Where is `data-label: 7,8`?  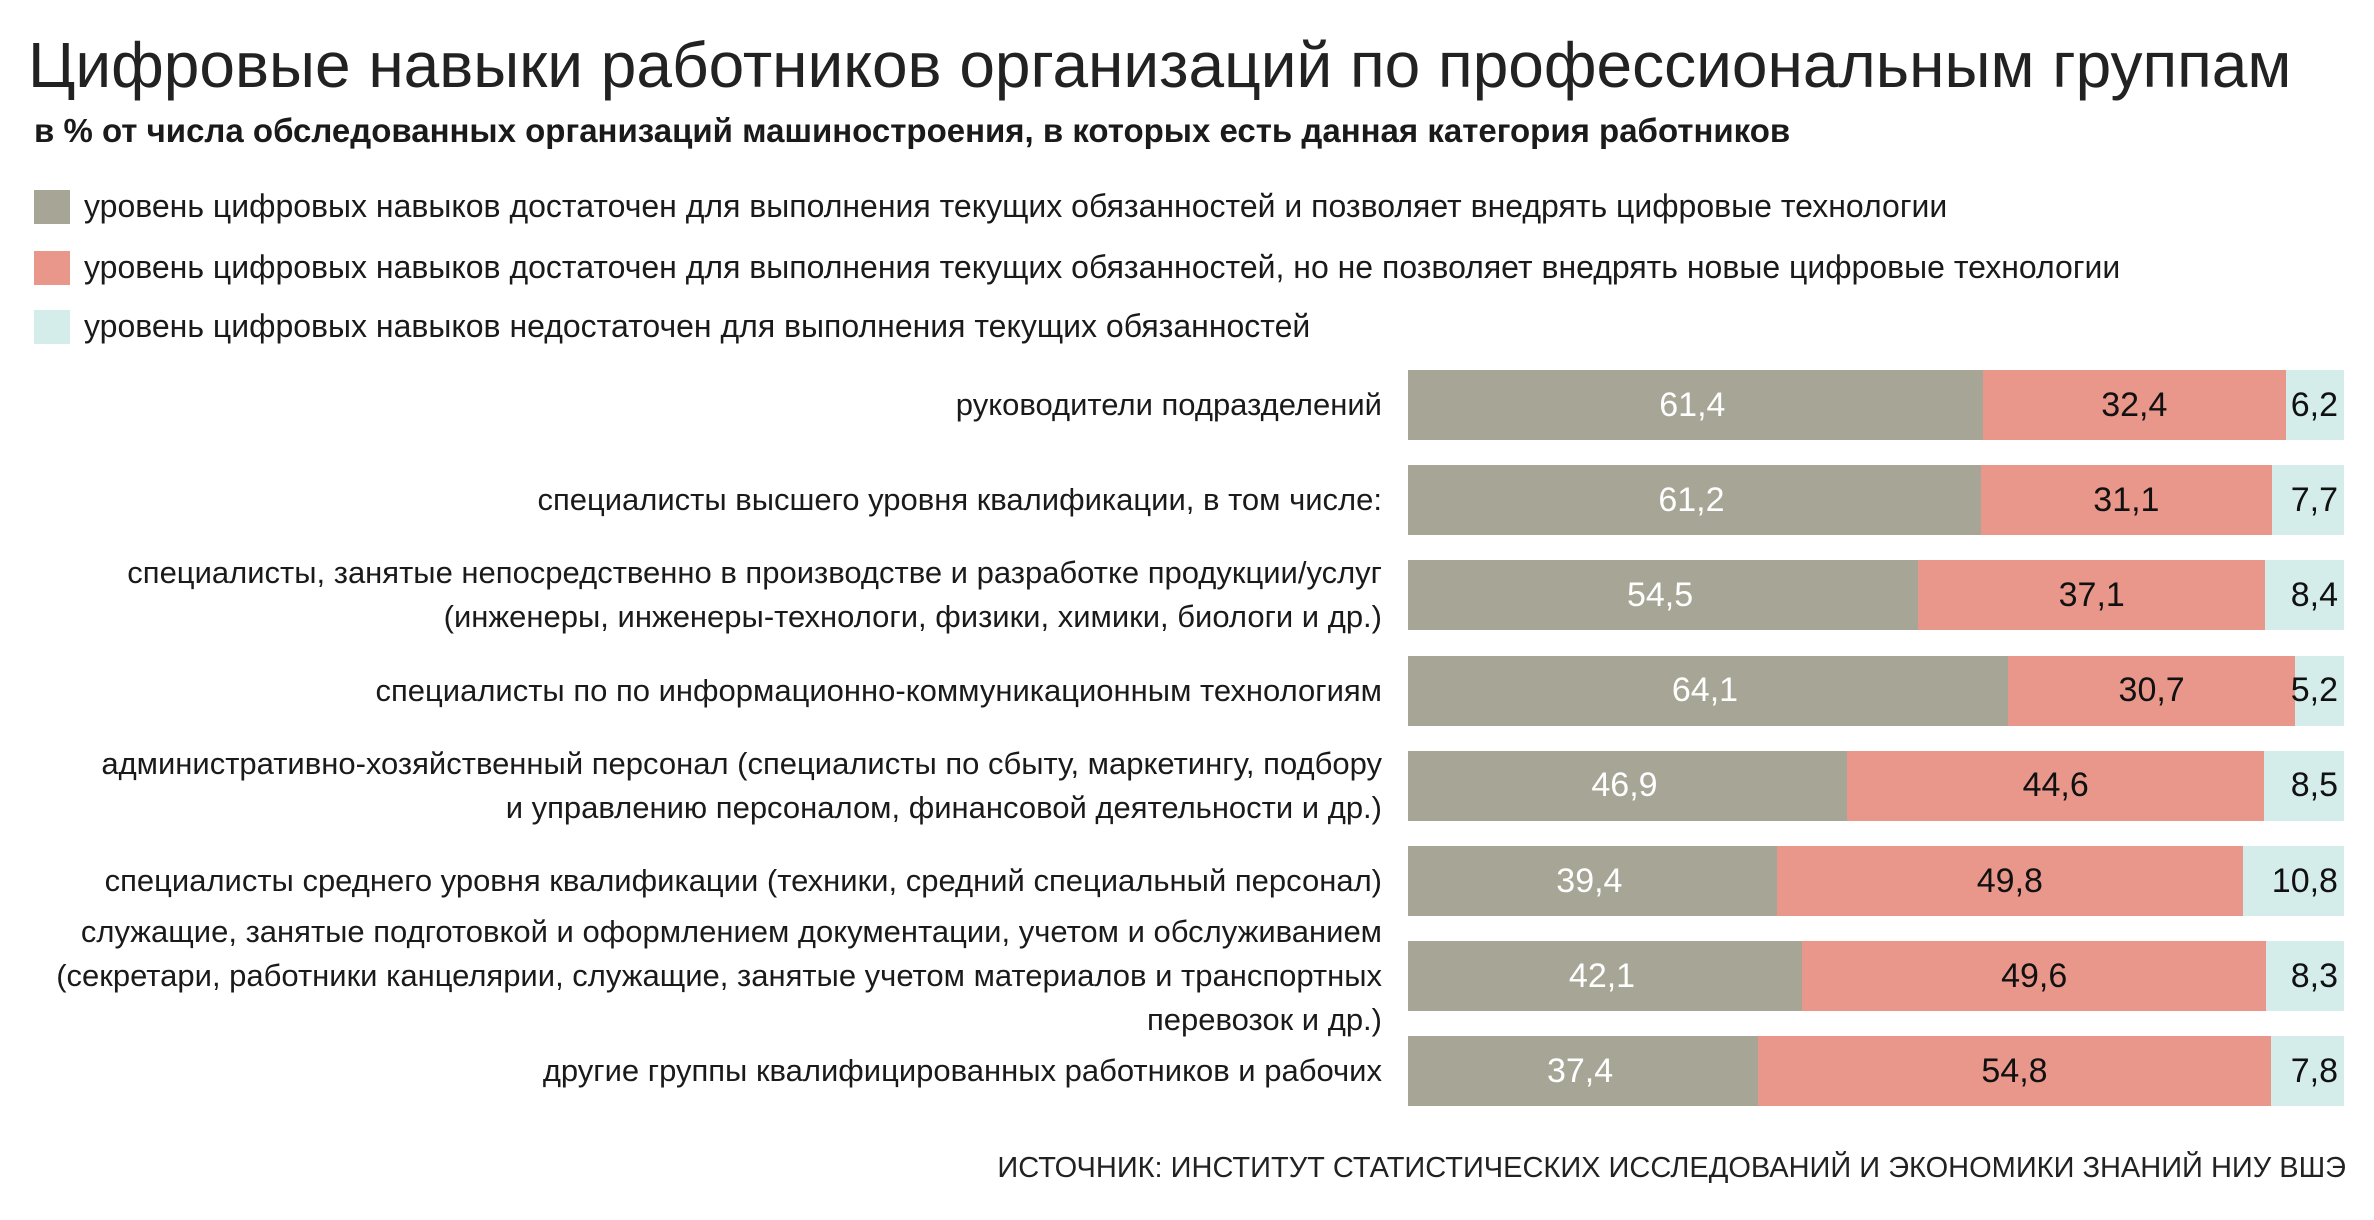 data-label: 7,8 is located at coordinates (2314, 1070).